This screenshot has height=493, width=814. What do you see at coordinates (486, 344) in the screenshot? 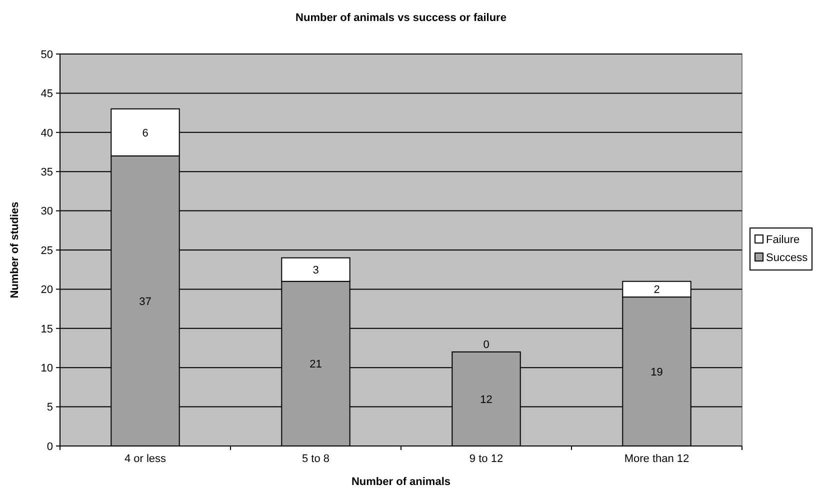
I see `data-label: 0` at bounding box center [486, 344].